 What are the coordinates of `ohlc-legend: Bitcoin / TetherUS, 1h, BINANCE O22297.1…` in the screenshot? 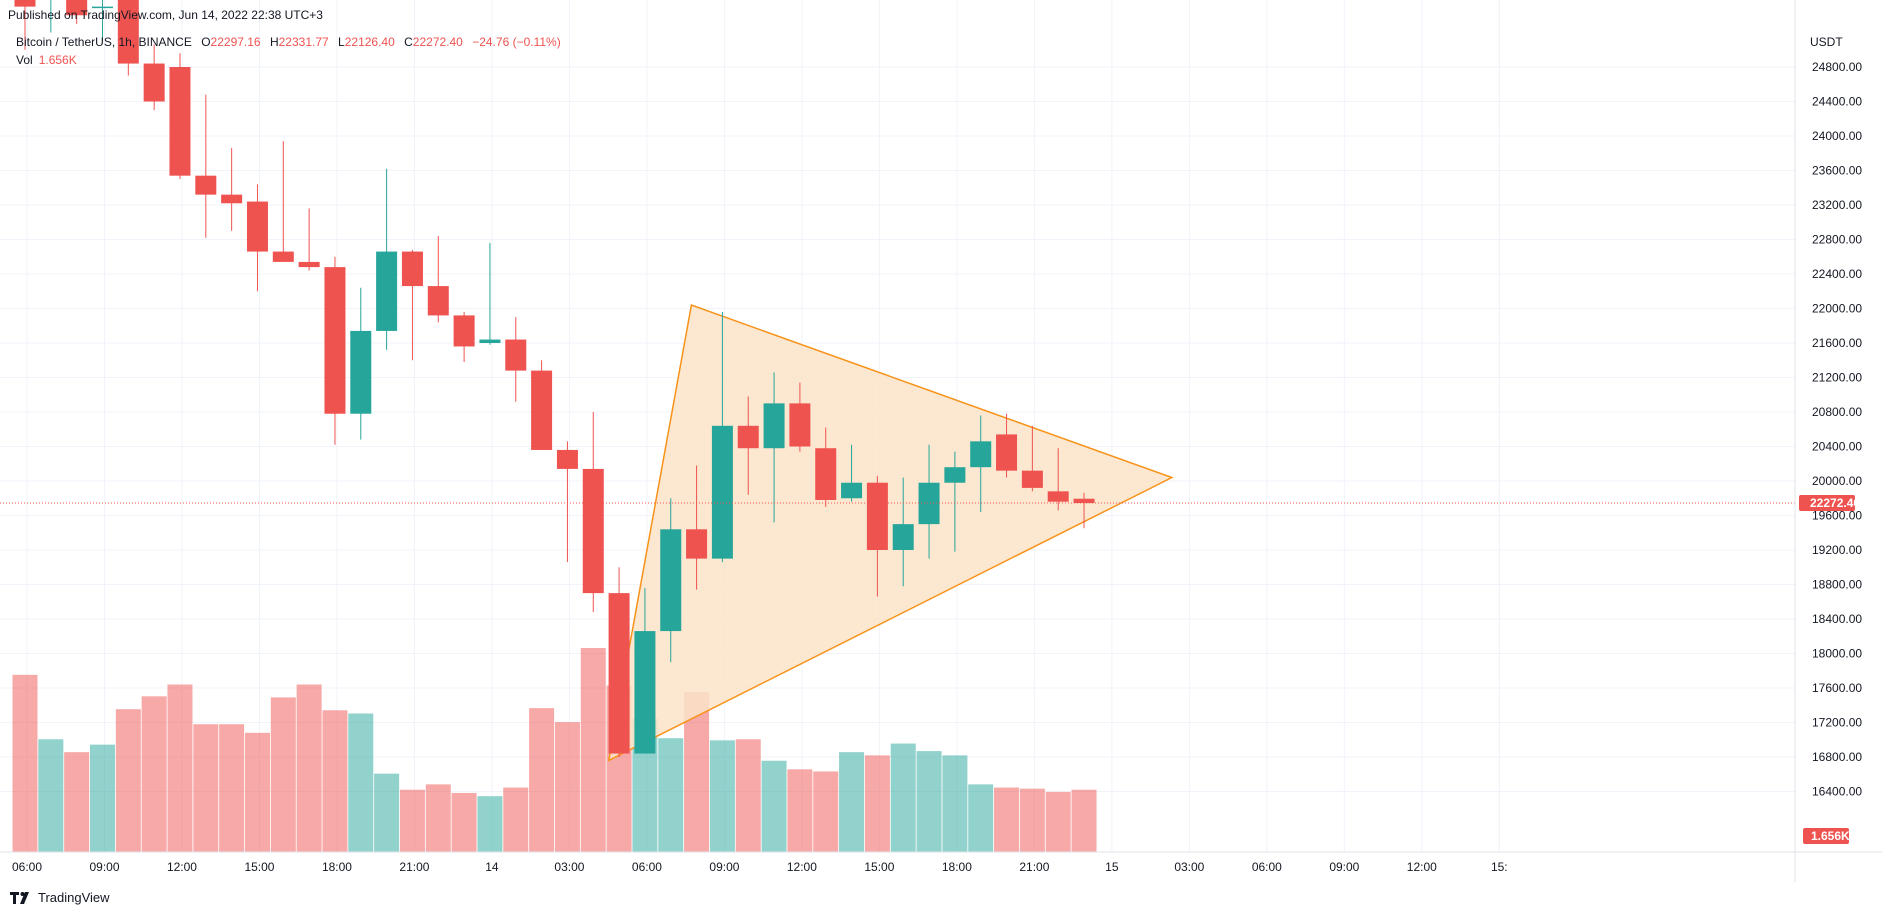 It's located at (288, 42).